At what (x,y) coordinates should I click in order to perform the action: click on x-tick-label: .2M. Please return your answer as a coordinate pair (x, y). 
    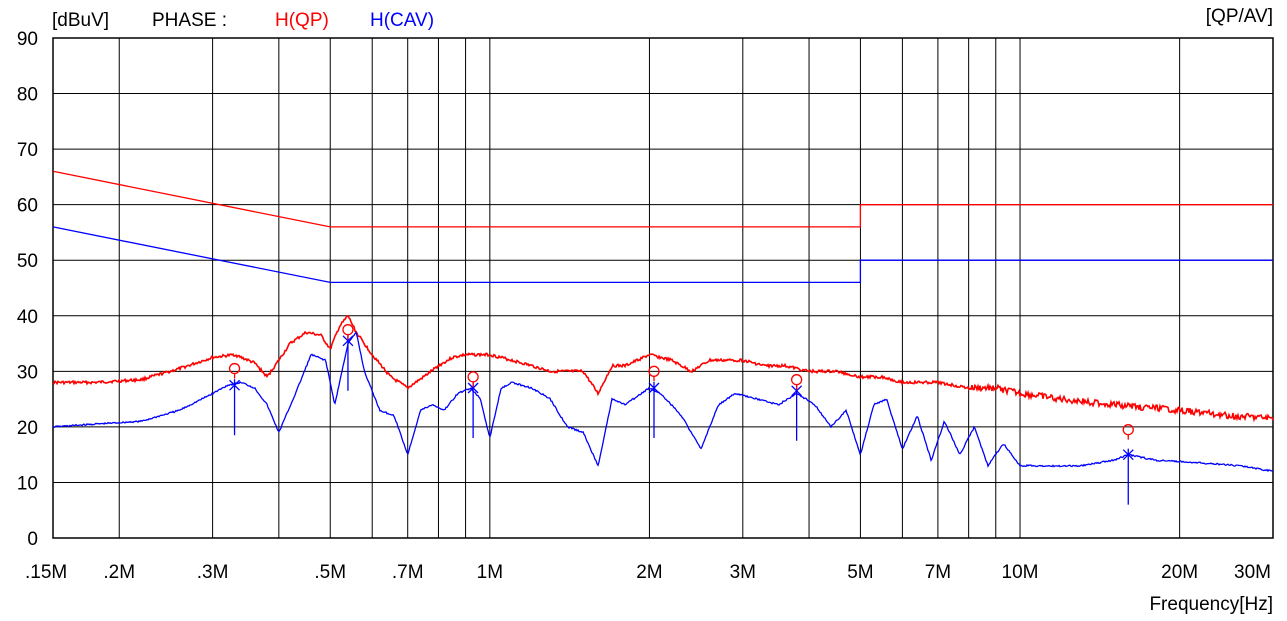
    Looking at the image, I should click on (119, 572).